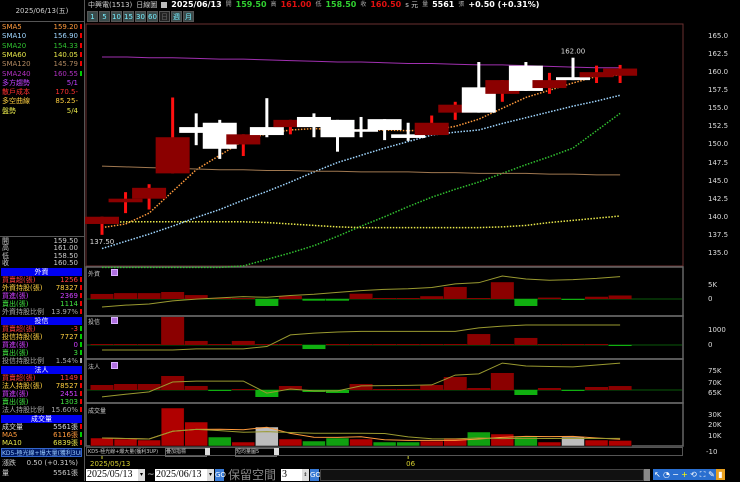  Describe the element at coordinates (252, 475) in the screenshot. I see `reserve-space-label: 保留空間` at that location.